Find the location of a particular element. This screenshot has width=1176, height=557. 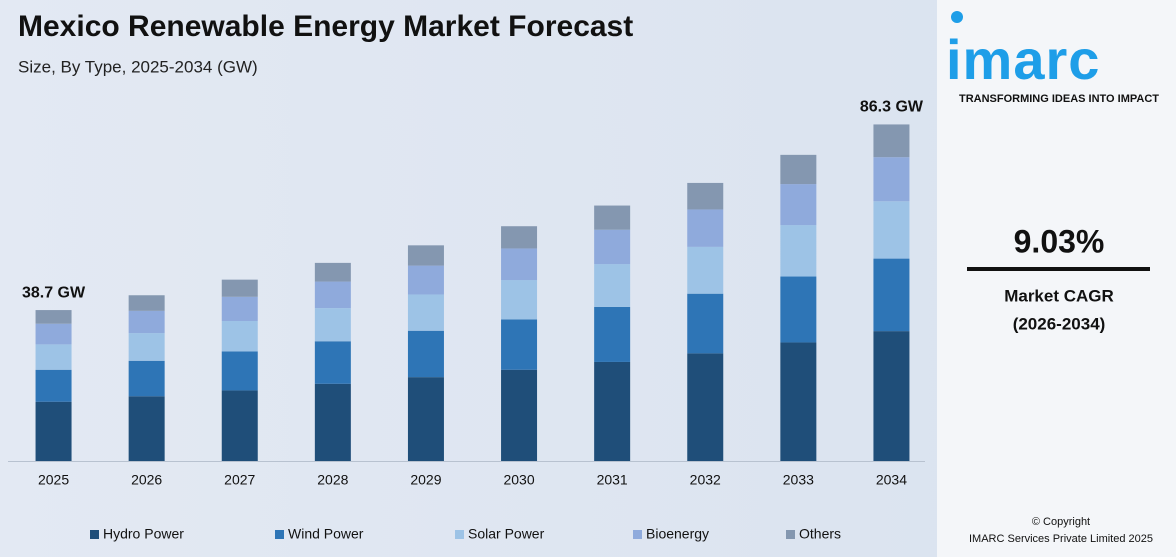

x-tick-label: 2030 is located at coordinates (518, 480).